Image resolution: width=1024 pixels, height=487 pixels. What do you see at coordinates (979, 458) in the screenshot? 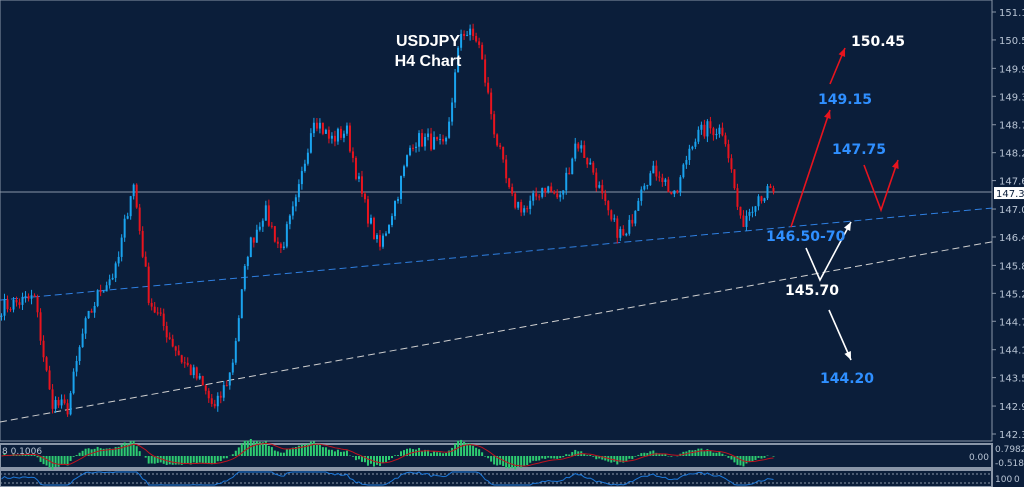
I see `macd-axis-label-zero: 0.00` at bounding box center [979, 458].